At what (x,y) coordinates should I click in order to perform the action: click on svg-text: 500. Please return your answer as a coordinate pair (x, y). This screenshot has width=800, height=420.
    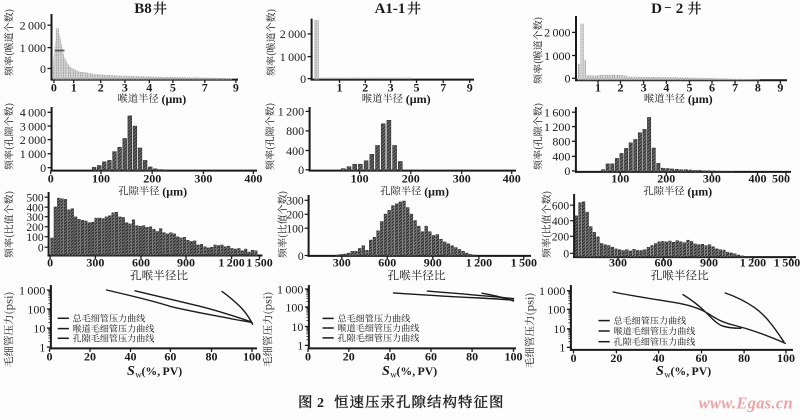
    Looking at the image, I should click on (781, 179).